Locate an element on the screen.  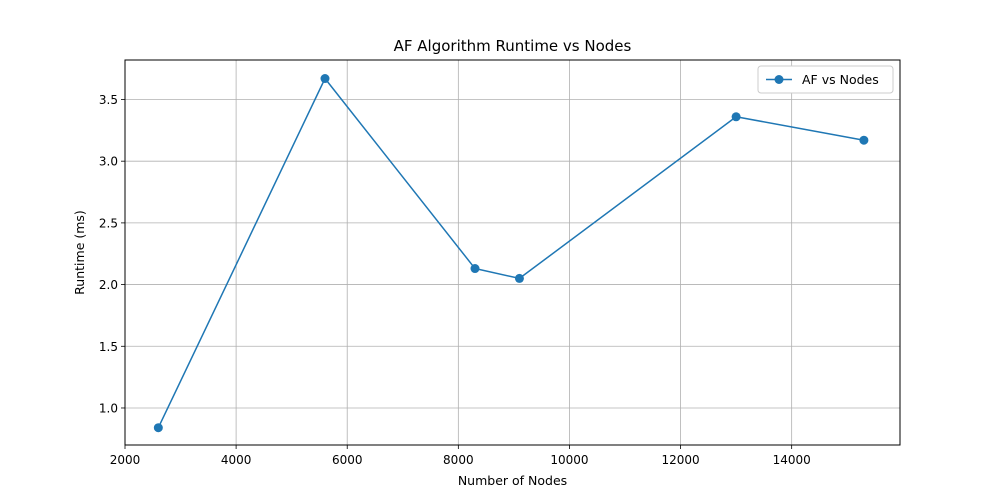
x-tick-label: 8000 is located at coordinates (458, 460).